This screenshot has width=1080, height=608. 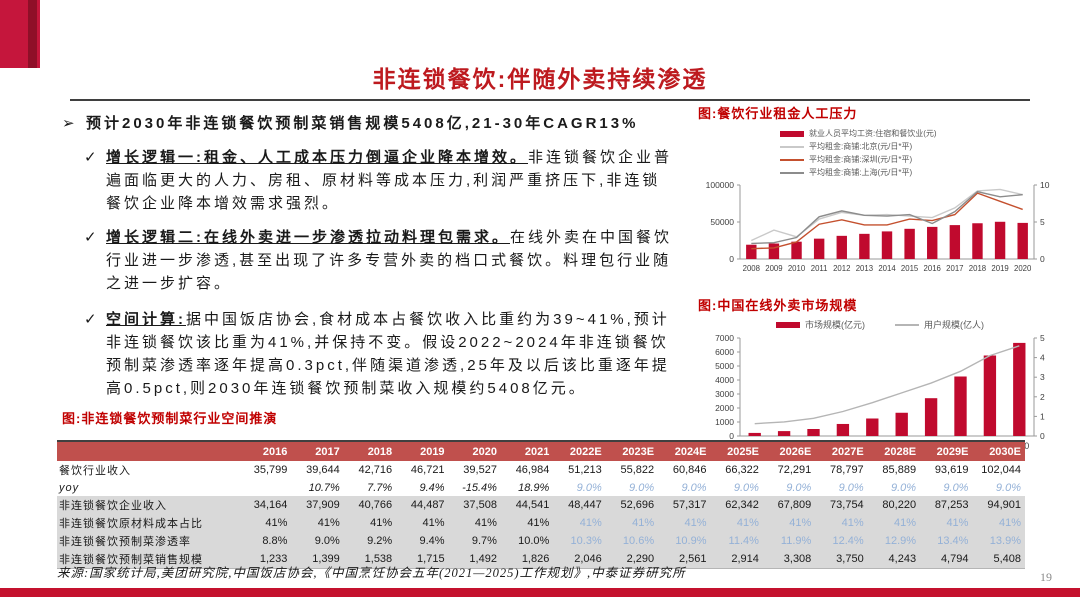 I want to click on table-cell: 46,984, so click(x=532, y=470).